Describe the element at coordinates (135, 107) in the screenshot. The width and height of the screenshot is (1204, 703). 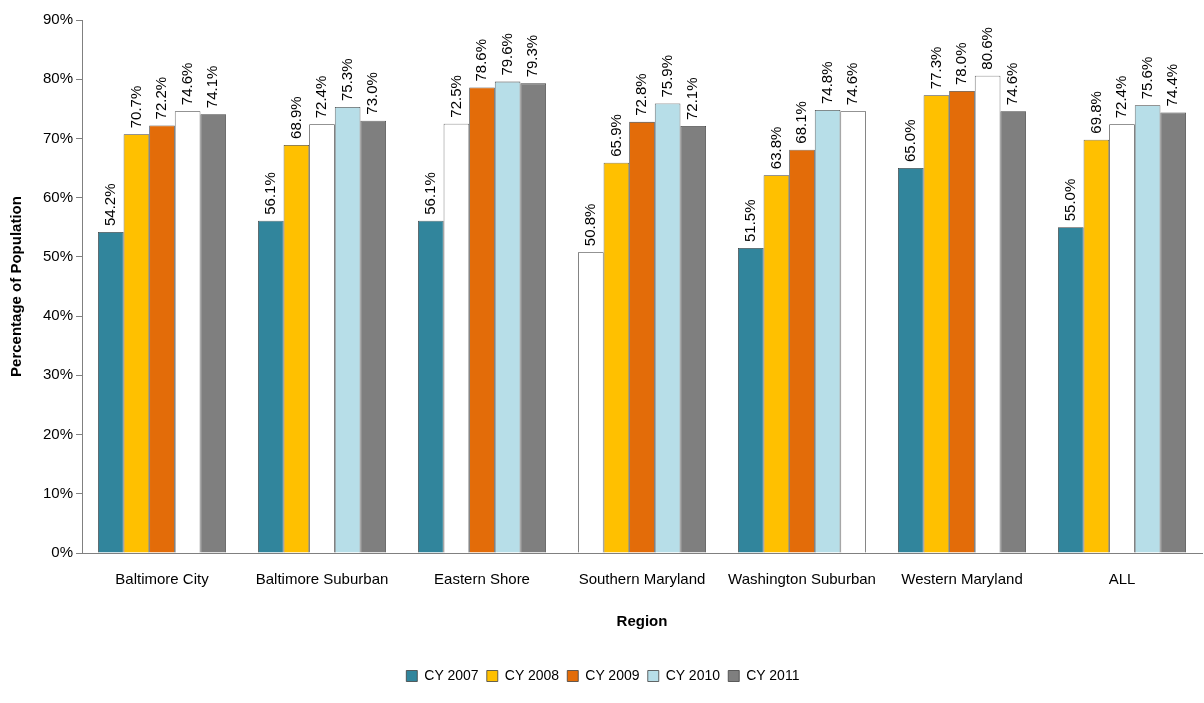
I see `data-label: 70.7%` at that location.